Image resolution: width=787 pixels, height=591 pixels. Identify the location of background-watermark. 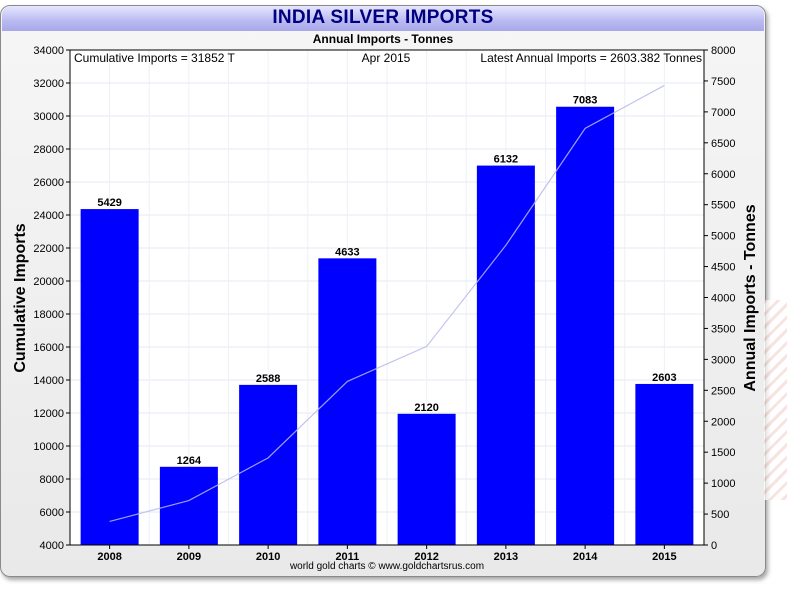
(775, 400).